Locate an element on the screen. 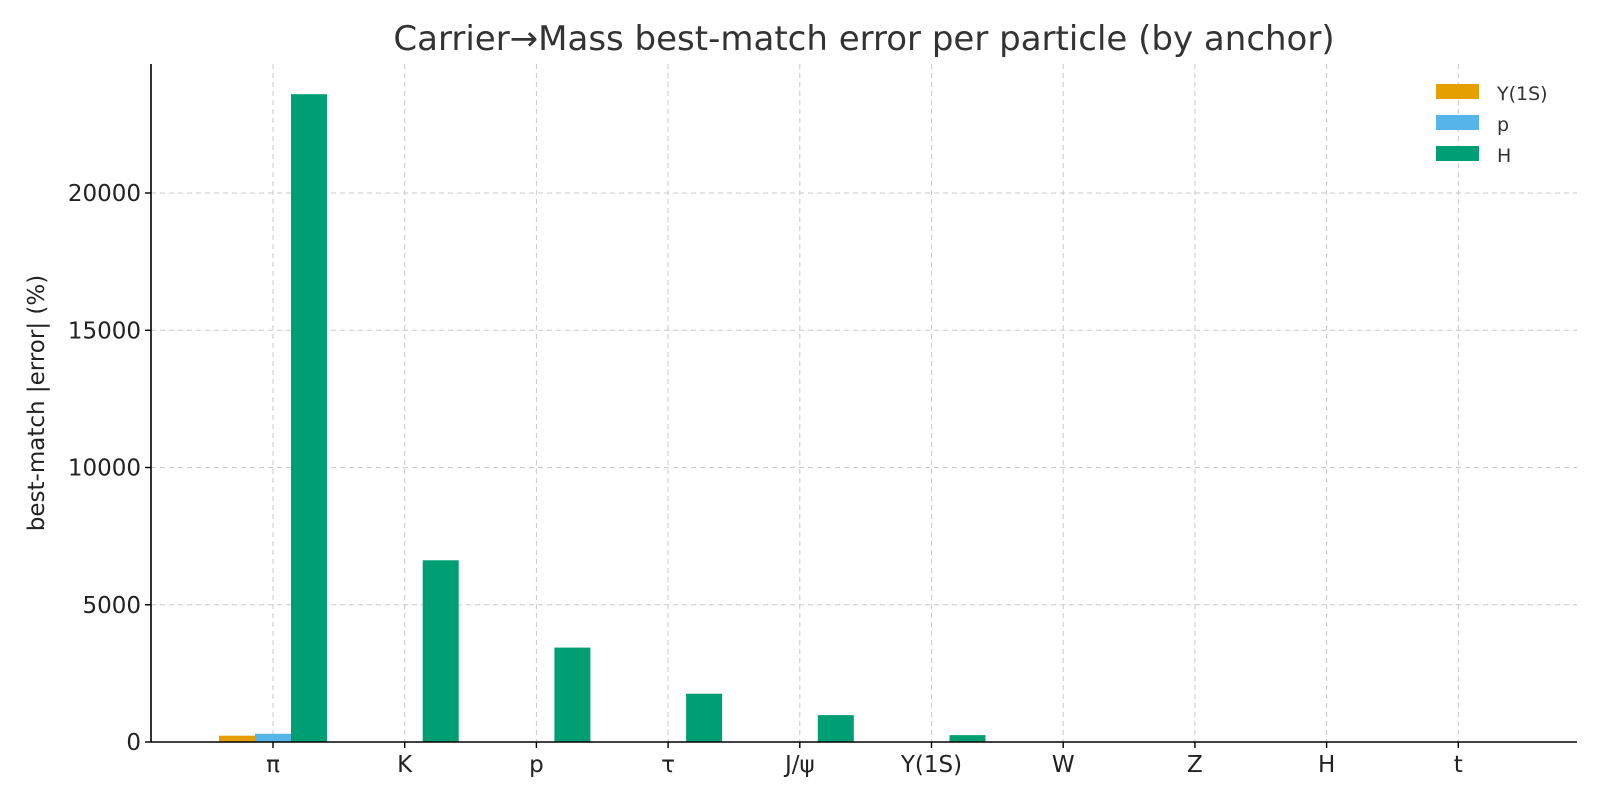  y-axis-label: best-match |error| (%) is located at coordinates (37, 403).